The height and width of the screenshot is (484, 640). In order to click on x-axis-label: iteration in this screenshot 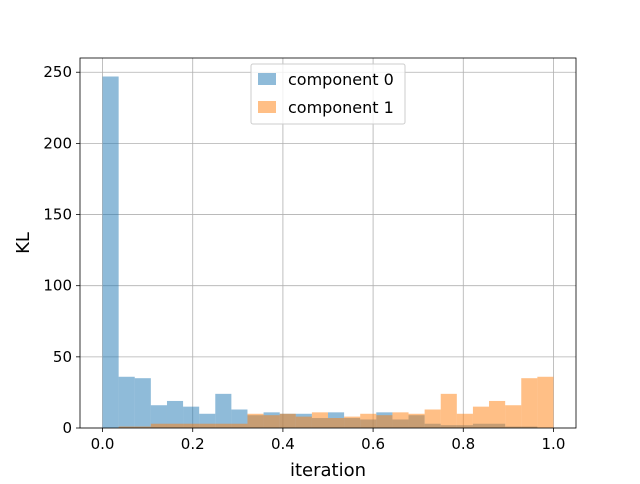, I will do `click(328, 470)`.